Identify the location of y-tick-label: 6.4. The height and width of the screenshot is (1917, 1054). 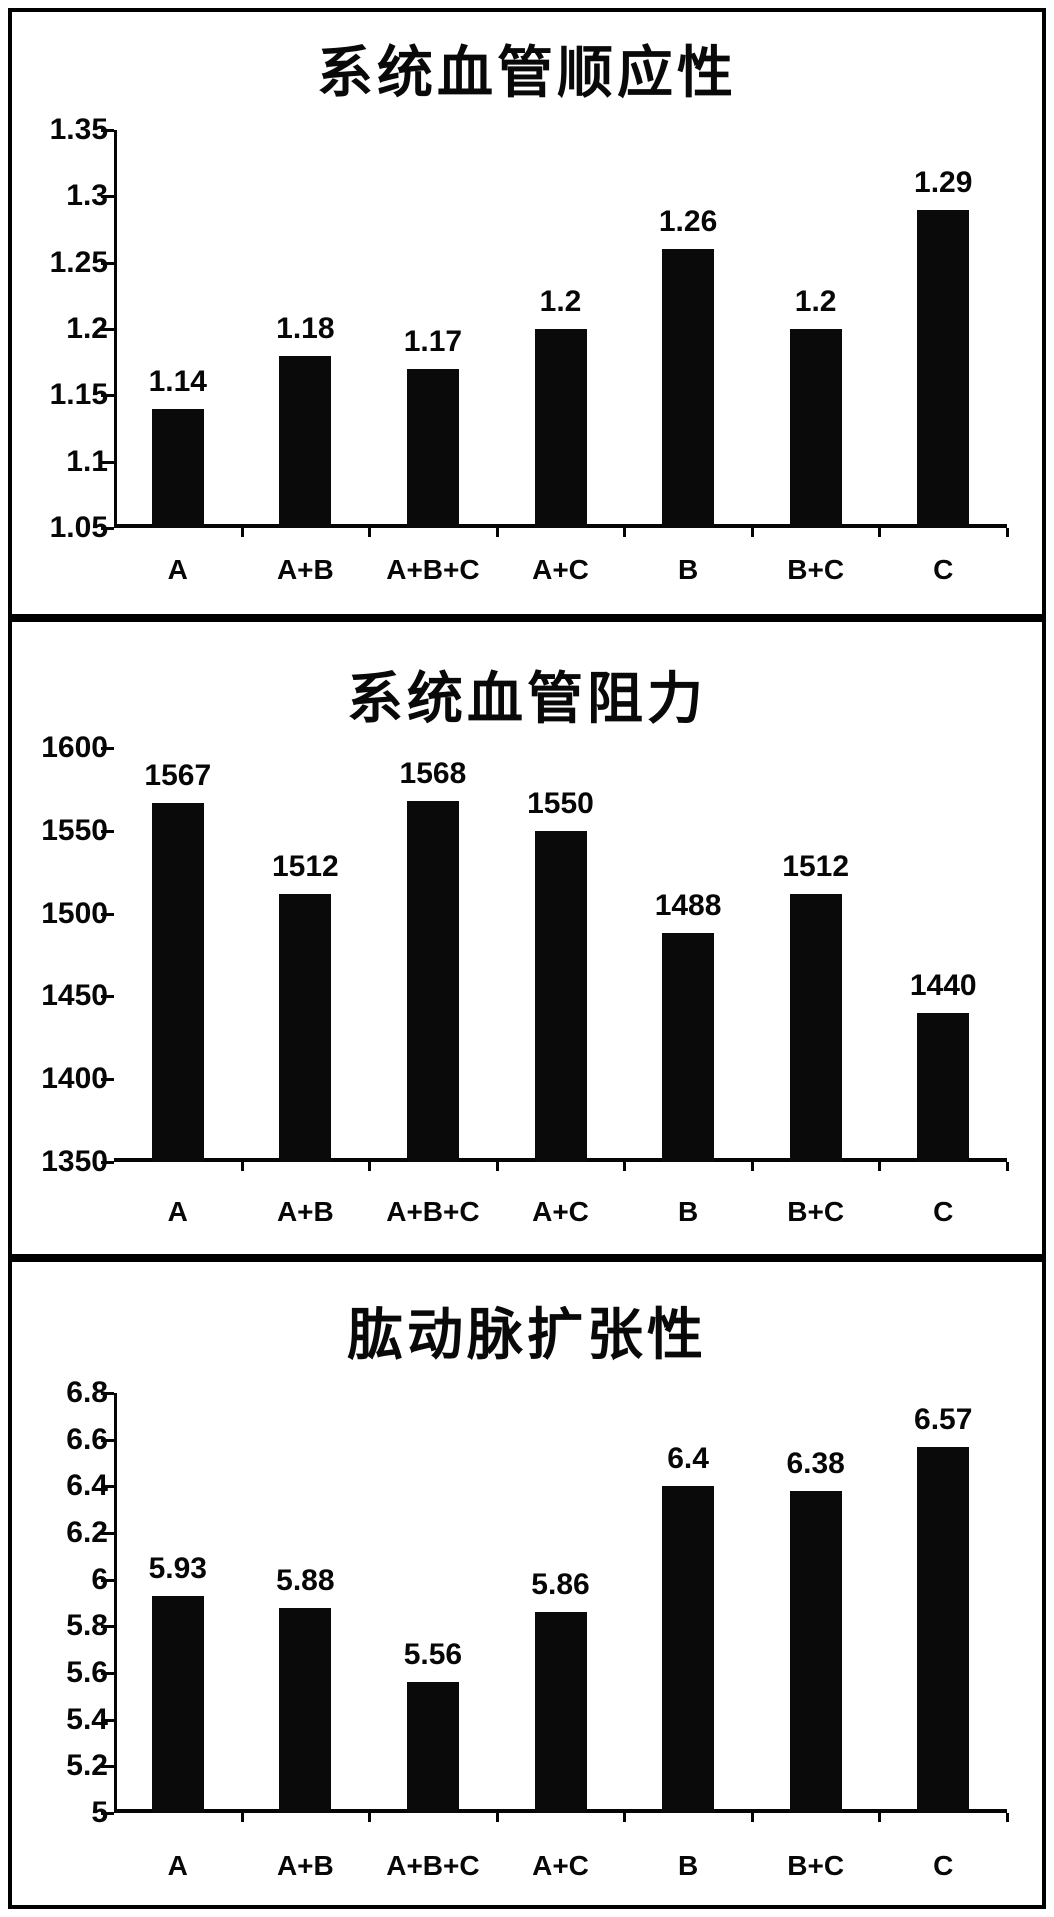
(87, 1486).